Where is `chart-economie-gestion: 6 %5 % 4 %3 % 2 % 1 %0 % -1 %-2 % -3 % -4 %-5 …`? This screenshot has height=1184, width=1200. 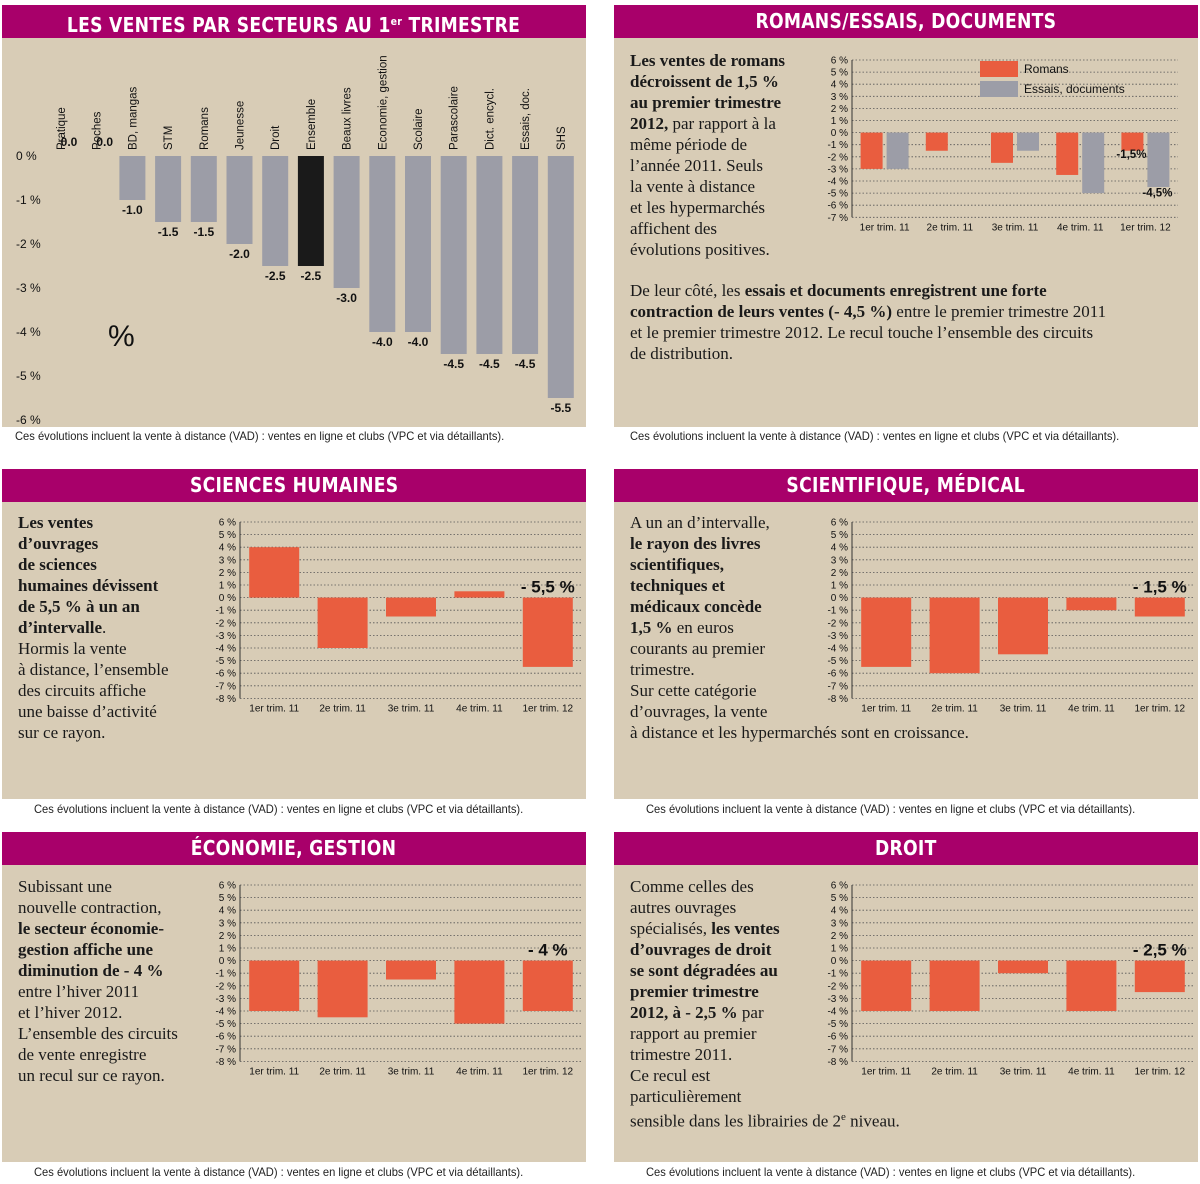 chart-economie-gestion: 6 %5 % 4 %3 % 2 % 1 %0 % -1 %-2 % -3 % -4 %-5 … is located at coordinates (398, 979).